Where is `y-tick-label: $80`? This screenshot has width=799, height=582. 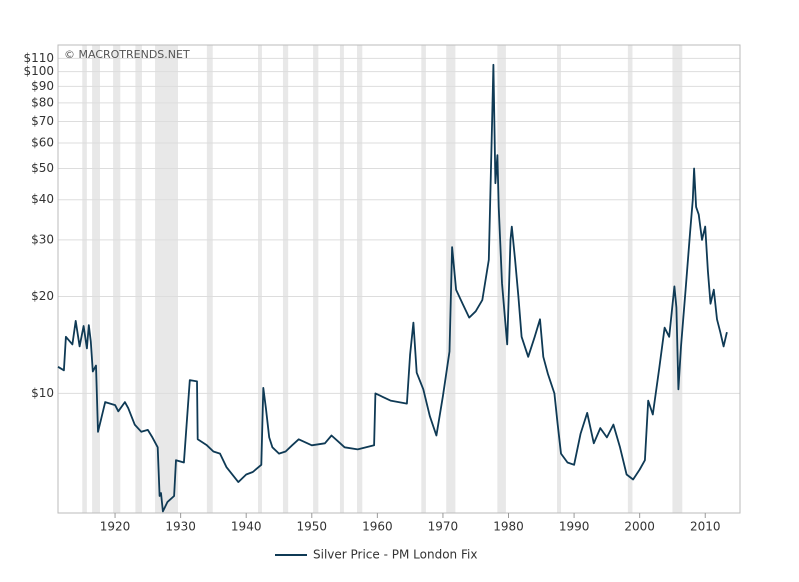 y-tick-label: $80 is located at coordinates (42, 102).